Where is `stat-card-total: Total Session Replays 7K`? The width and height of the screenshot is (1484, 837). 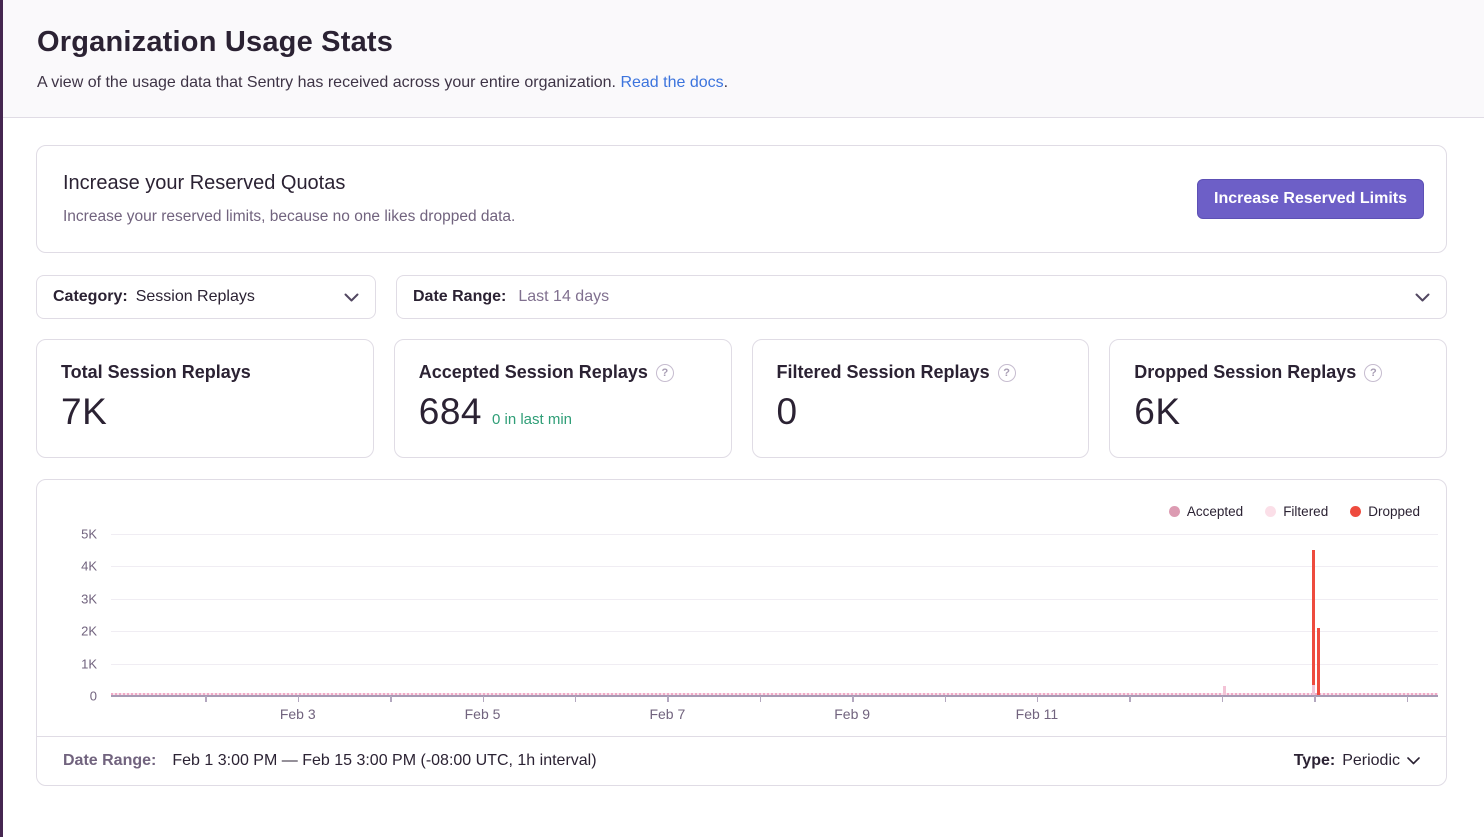
stat-card-total: Total Session Replays 7K is located at coordinates (205, 398).